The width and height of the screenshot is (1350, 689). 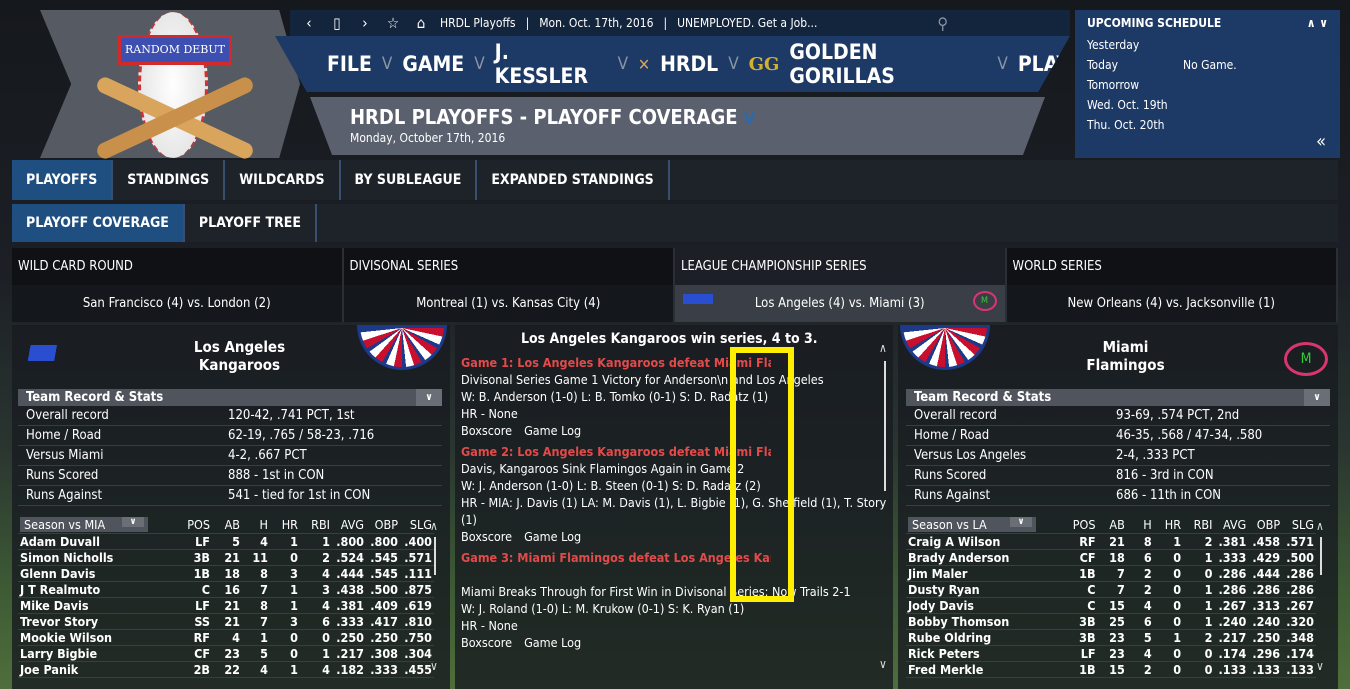 What do you see at coordinates (93, 589) in the screenshot?
I see `player-name: J T Realmuto` at bounding box center [93, 589].